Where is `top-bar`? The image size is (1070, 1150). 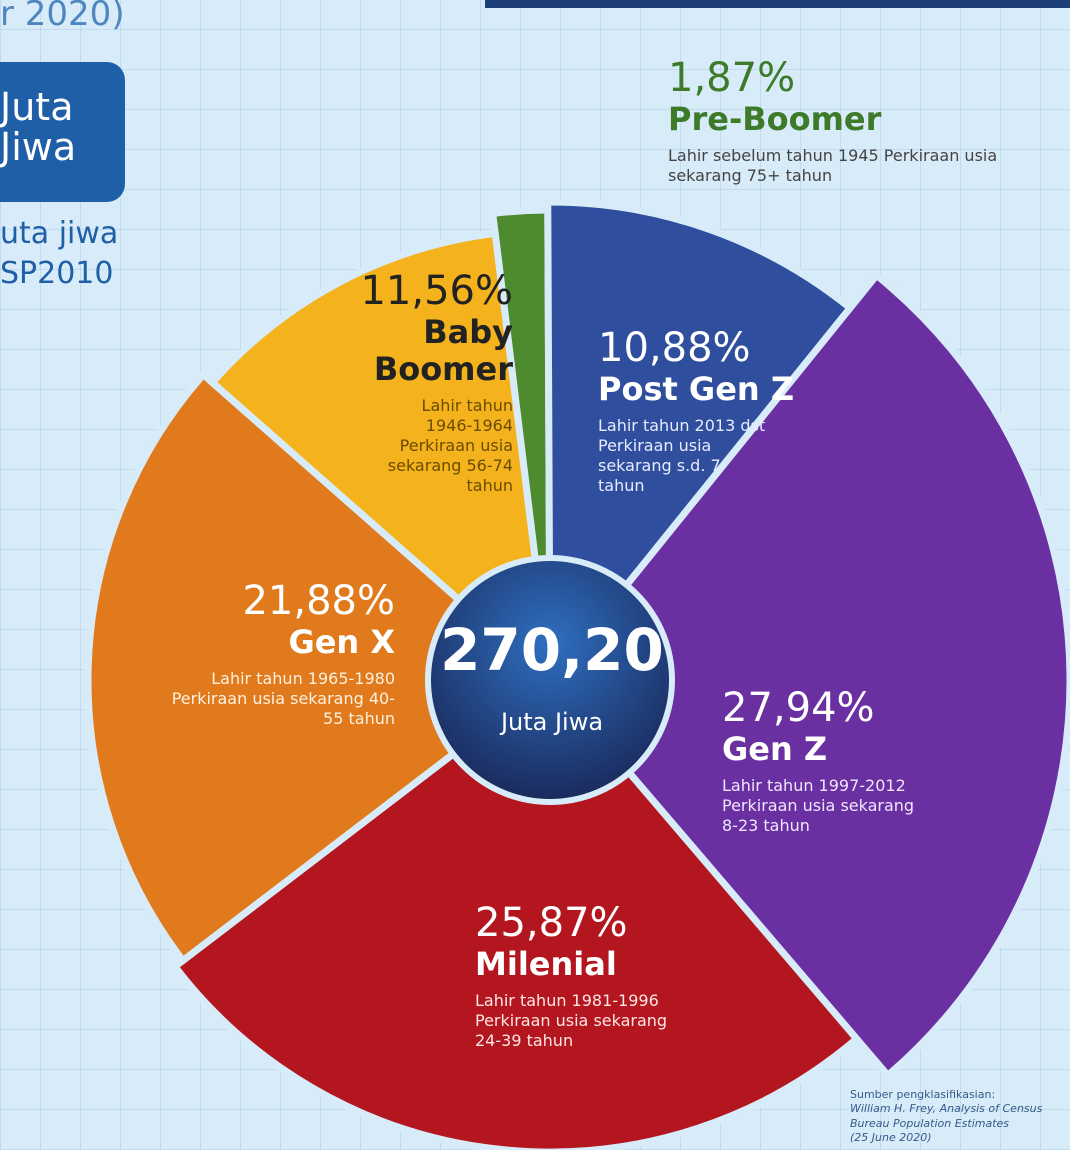
top-bar is located at coordinates (777, 4).